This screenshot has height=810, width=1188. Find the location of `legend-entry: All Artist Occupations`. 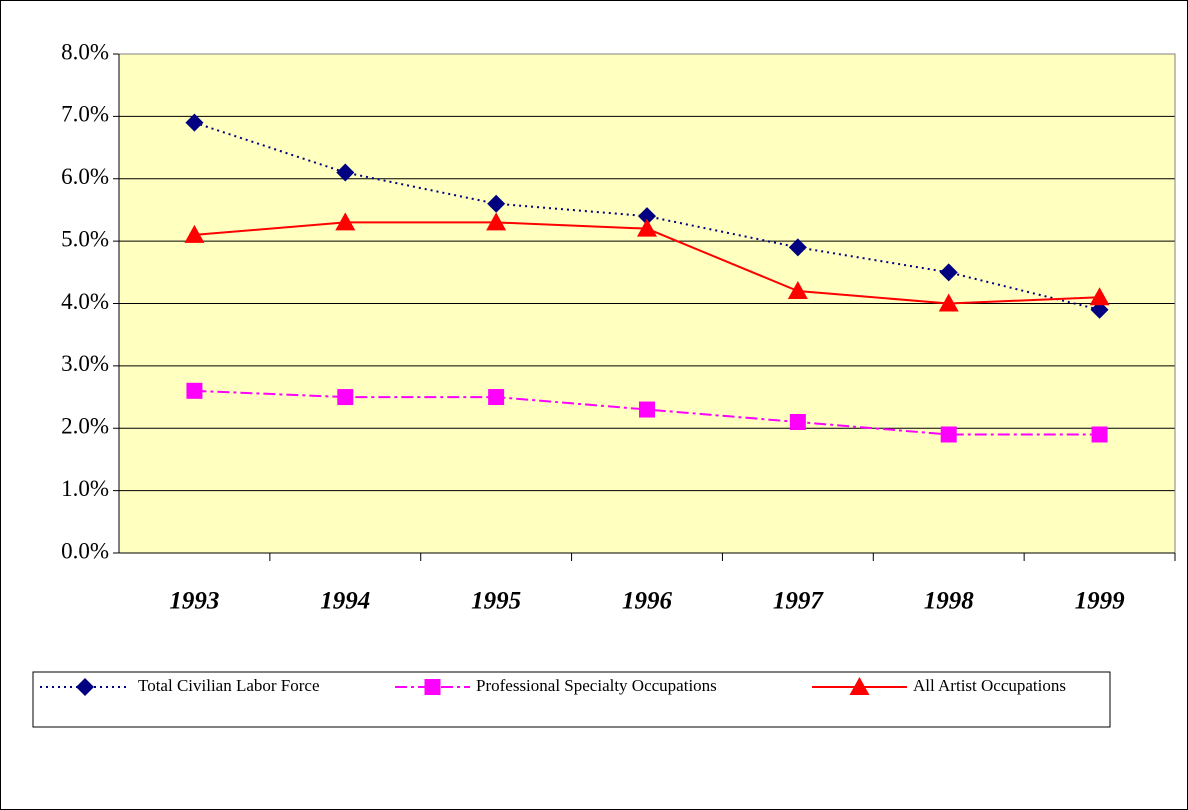

legend-entry: All Artist Occupations is located at coordinates (939, 685).